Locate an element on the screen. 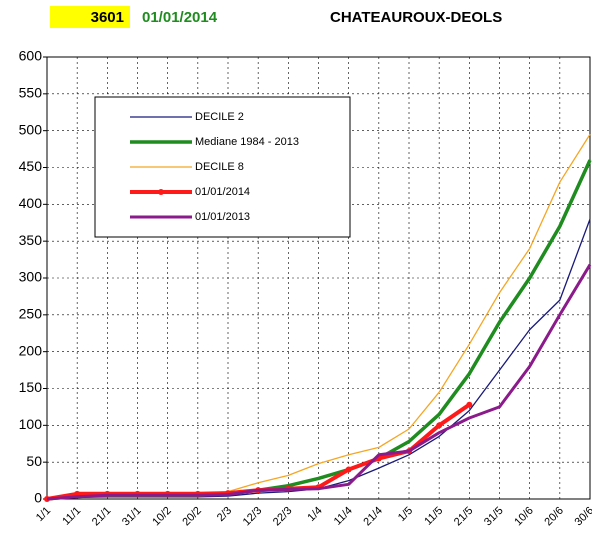 The image size is (592, 533). x-tick-label: 30/6 is located at coordinates (582, 517).